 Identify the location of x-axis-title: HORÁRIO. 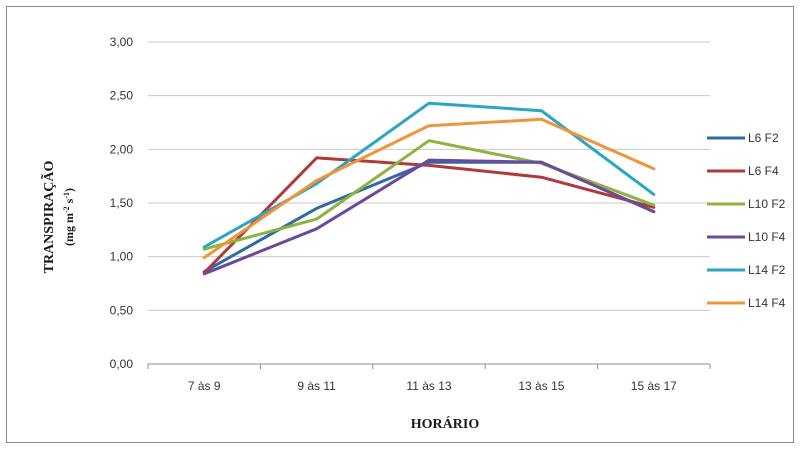
(445, 423).